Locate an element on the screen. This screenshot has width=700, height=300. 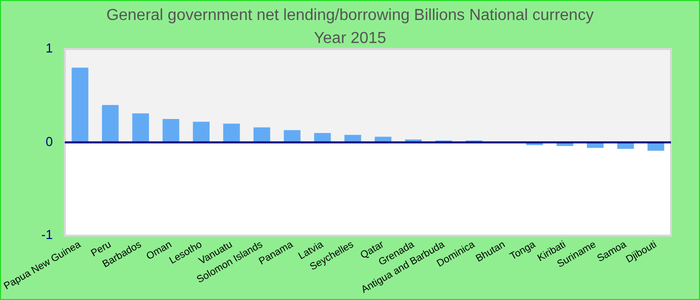
chart-subtitle: Year 2015 is located at coordinates (350, 38).